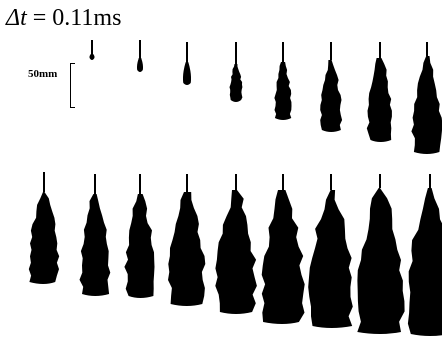 Image resolution: width=442 pixels, height=338 pixels. I want to click on delta-t-symbol: Δt, so click(16, 18).